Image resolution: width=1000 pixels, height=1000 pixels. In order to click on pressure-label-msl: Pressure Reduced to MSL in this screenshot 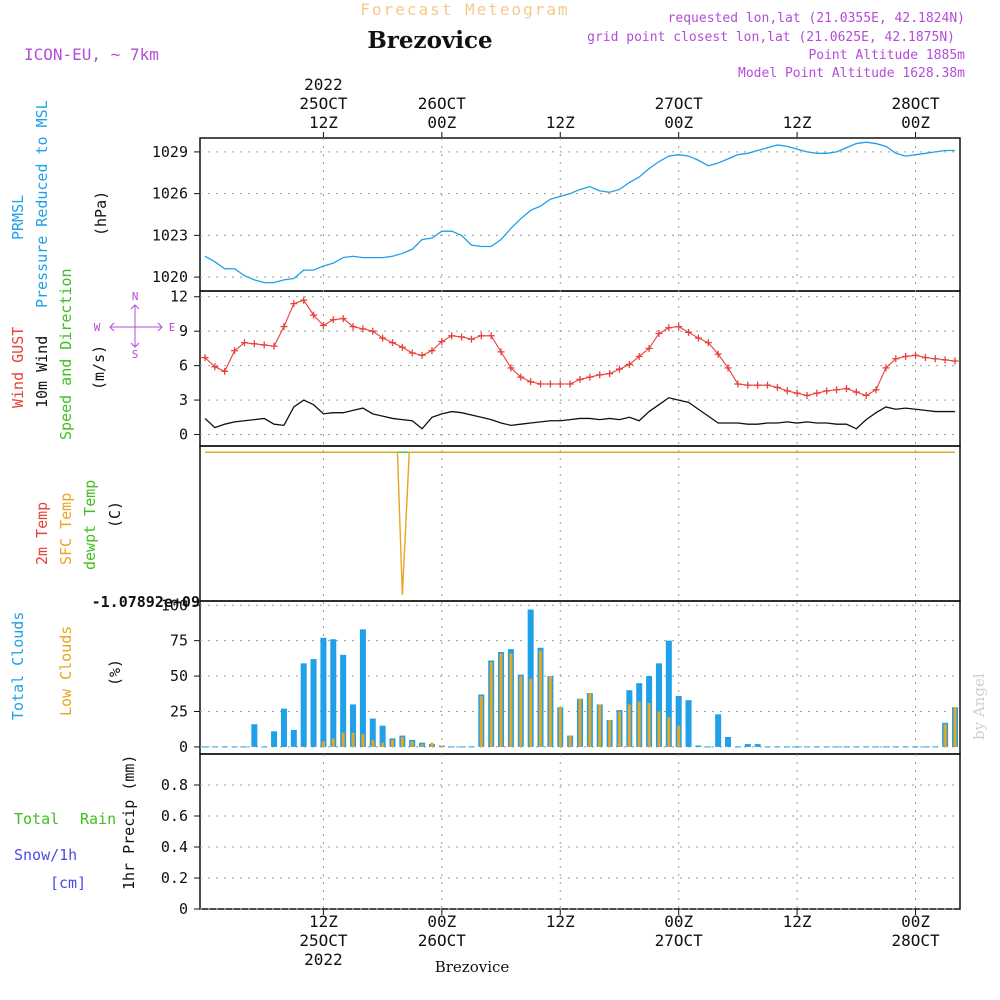, I will do `click(42, 204)`.